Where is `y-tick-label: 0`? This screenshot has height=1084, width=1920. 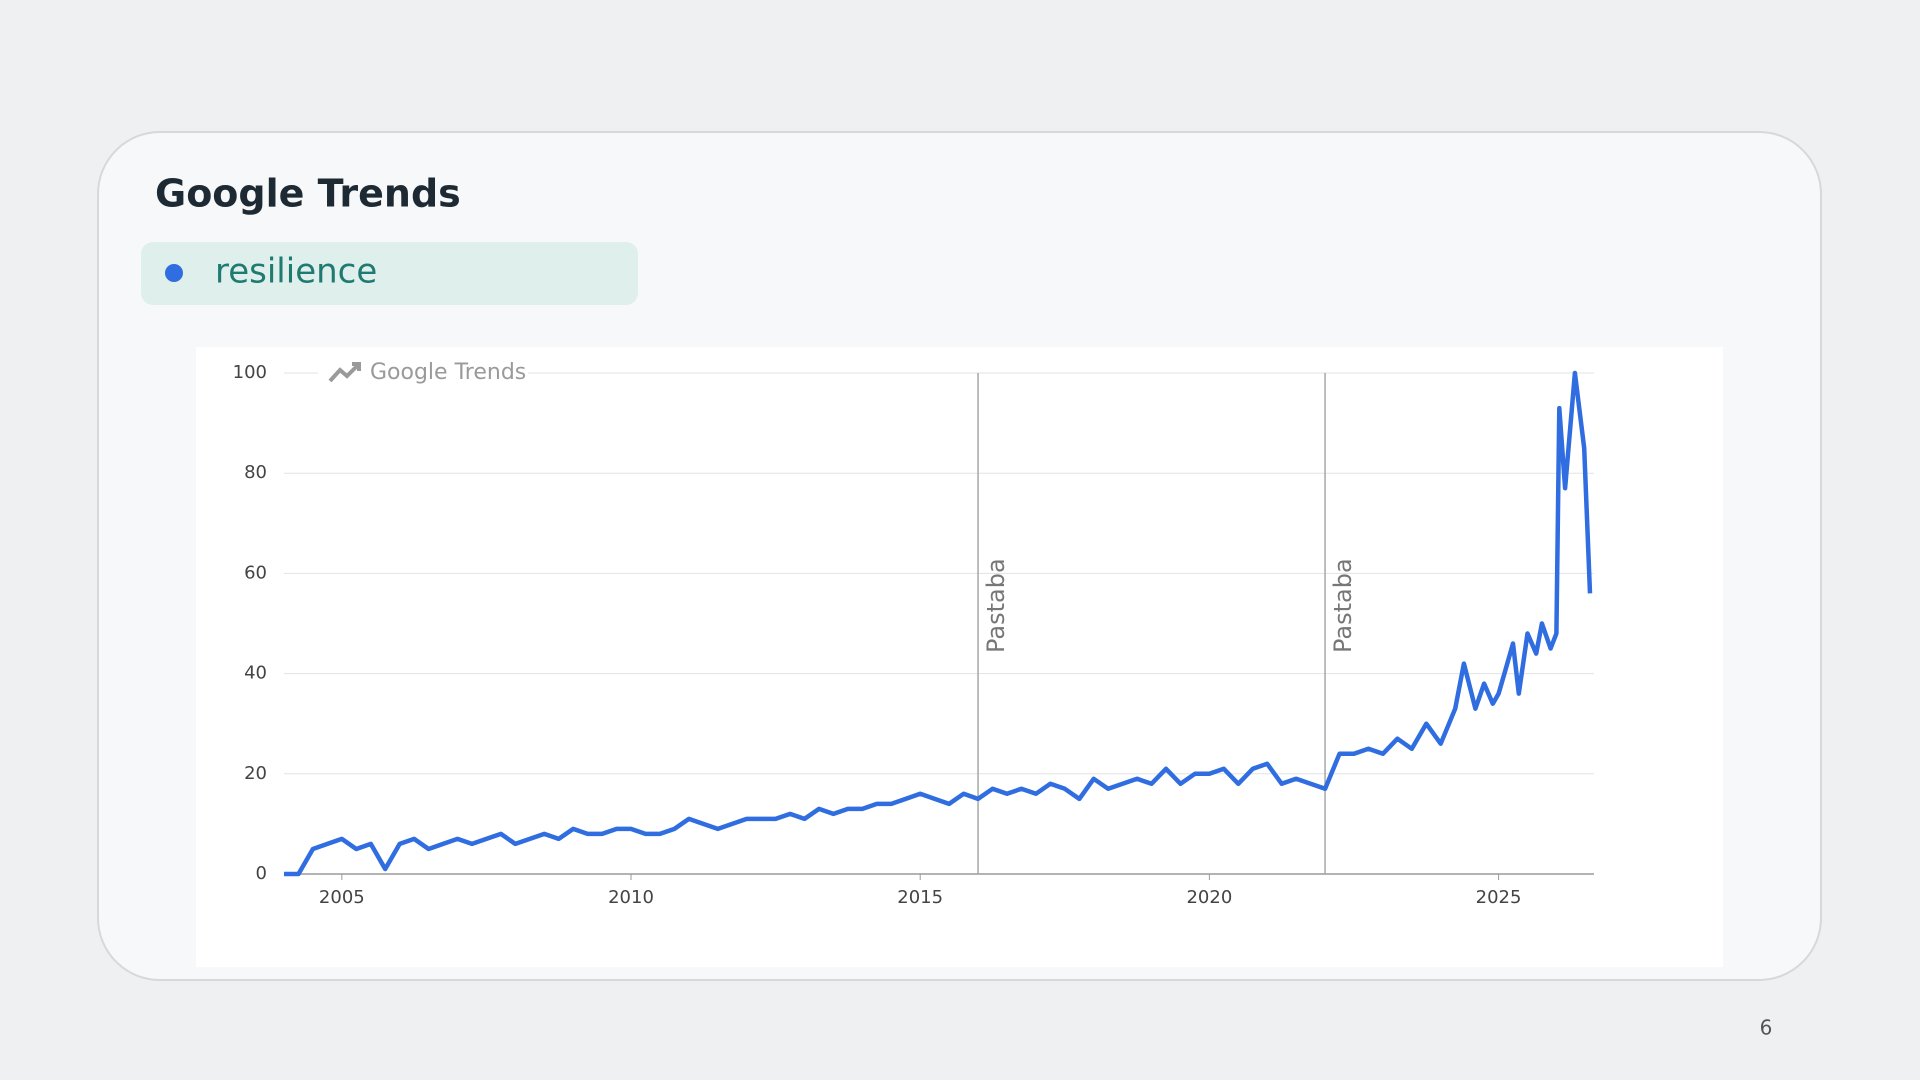
y-tick-label: 0 is located at coordinates (261, 873).